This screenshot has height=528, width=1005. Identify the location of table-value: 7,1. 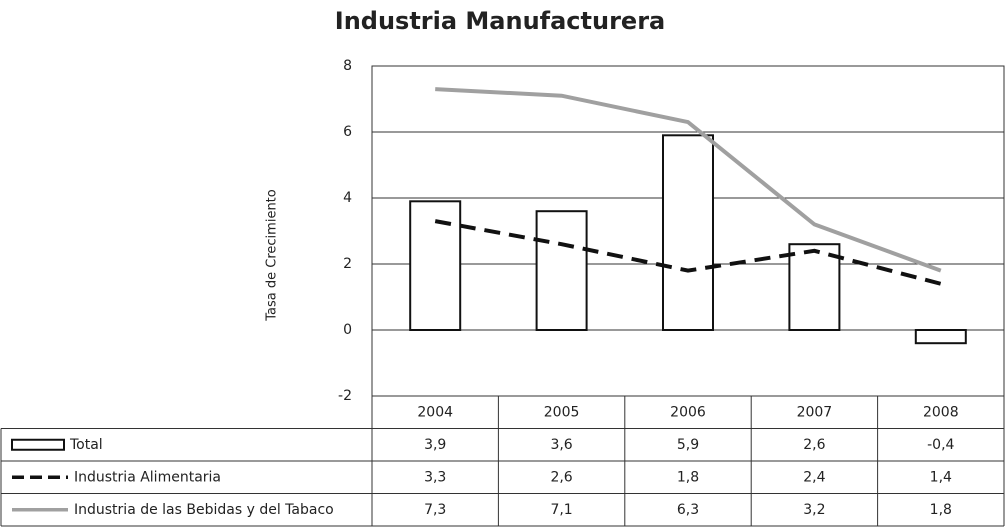
(561, 510).